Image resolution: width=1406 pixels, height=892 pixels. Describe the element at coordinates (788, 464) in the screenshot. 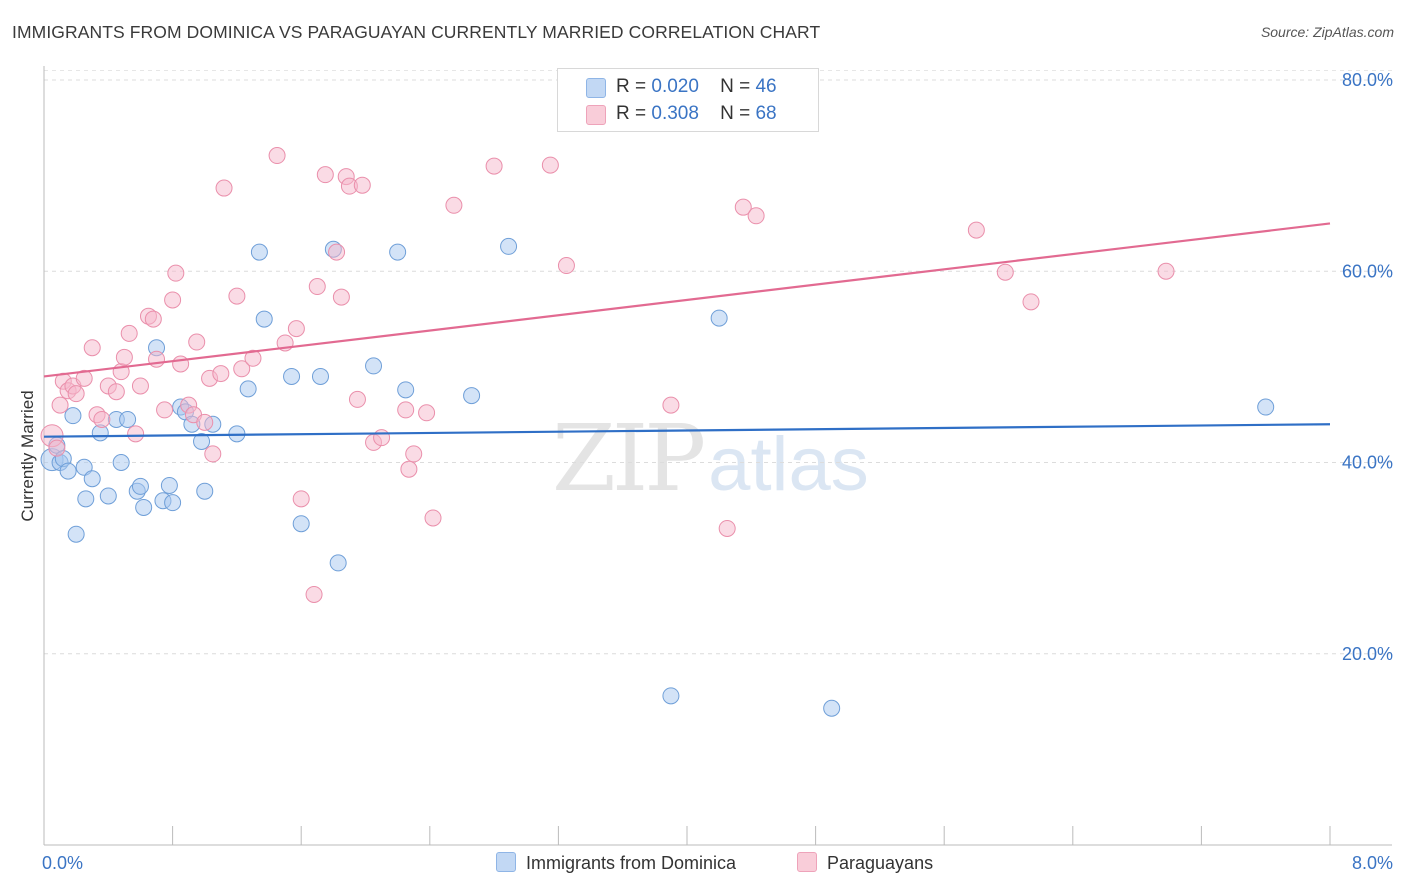

I see `watermark-atlas: atlas` at that location.